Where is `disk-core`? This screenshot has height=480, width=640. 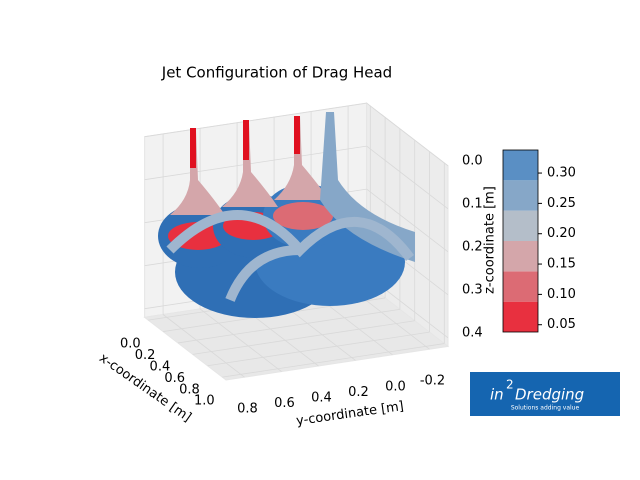
disk-core is located at coordinates (303, 216).